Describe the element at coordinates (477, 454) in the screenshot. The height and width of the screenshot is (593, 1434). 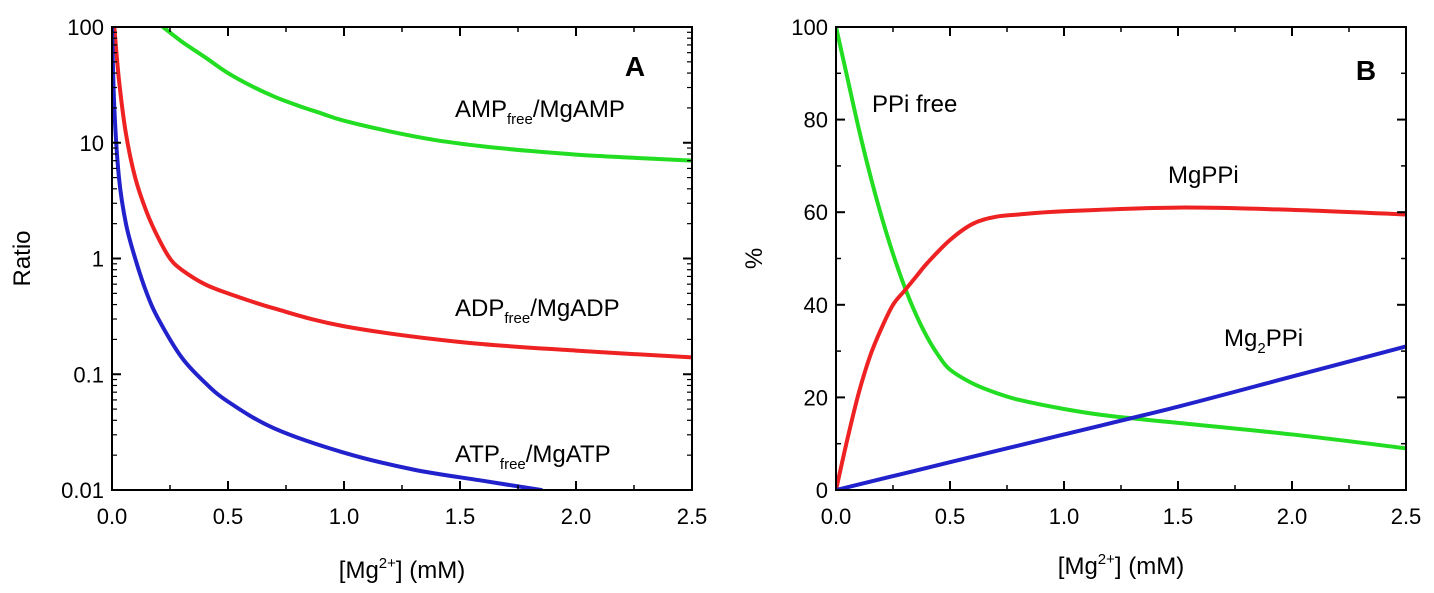
I see `series-label-main: ATP` at that location.